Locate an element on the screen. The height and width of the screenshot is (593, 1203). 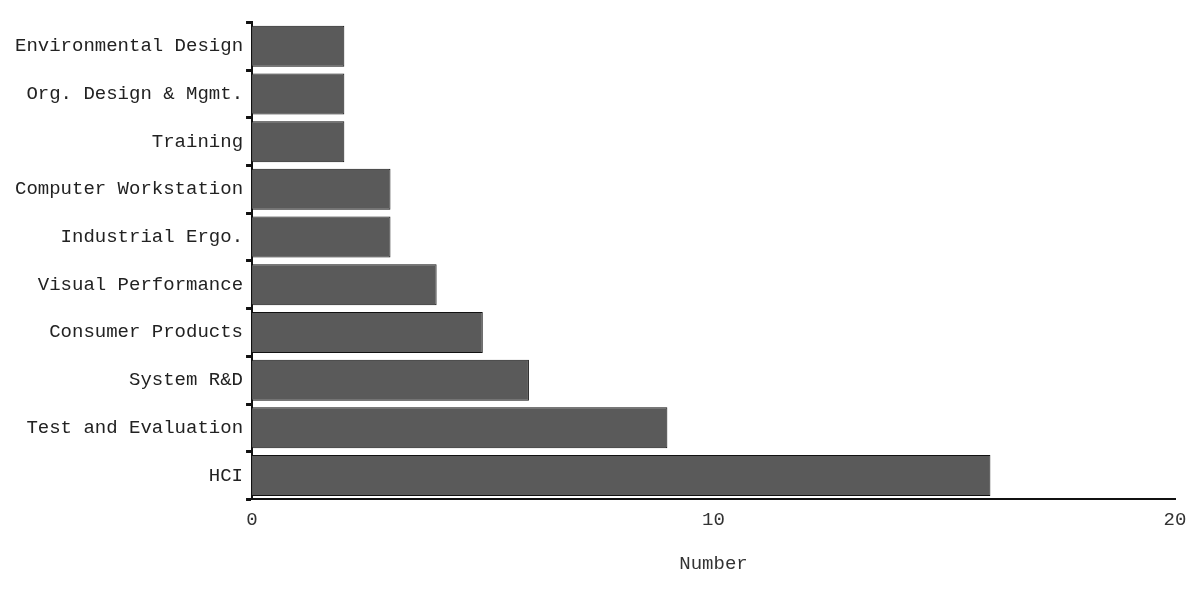
y-tick-label: Training is located at coordinates (197, 141).